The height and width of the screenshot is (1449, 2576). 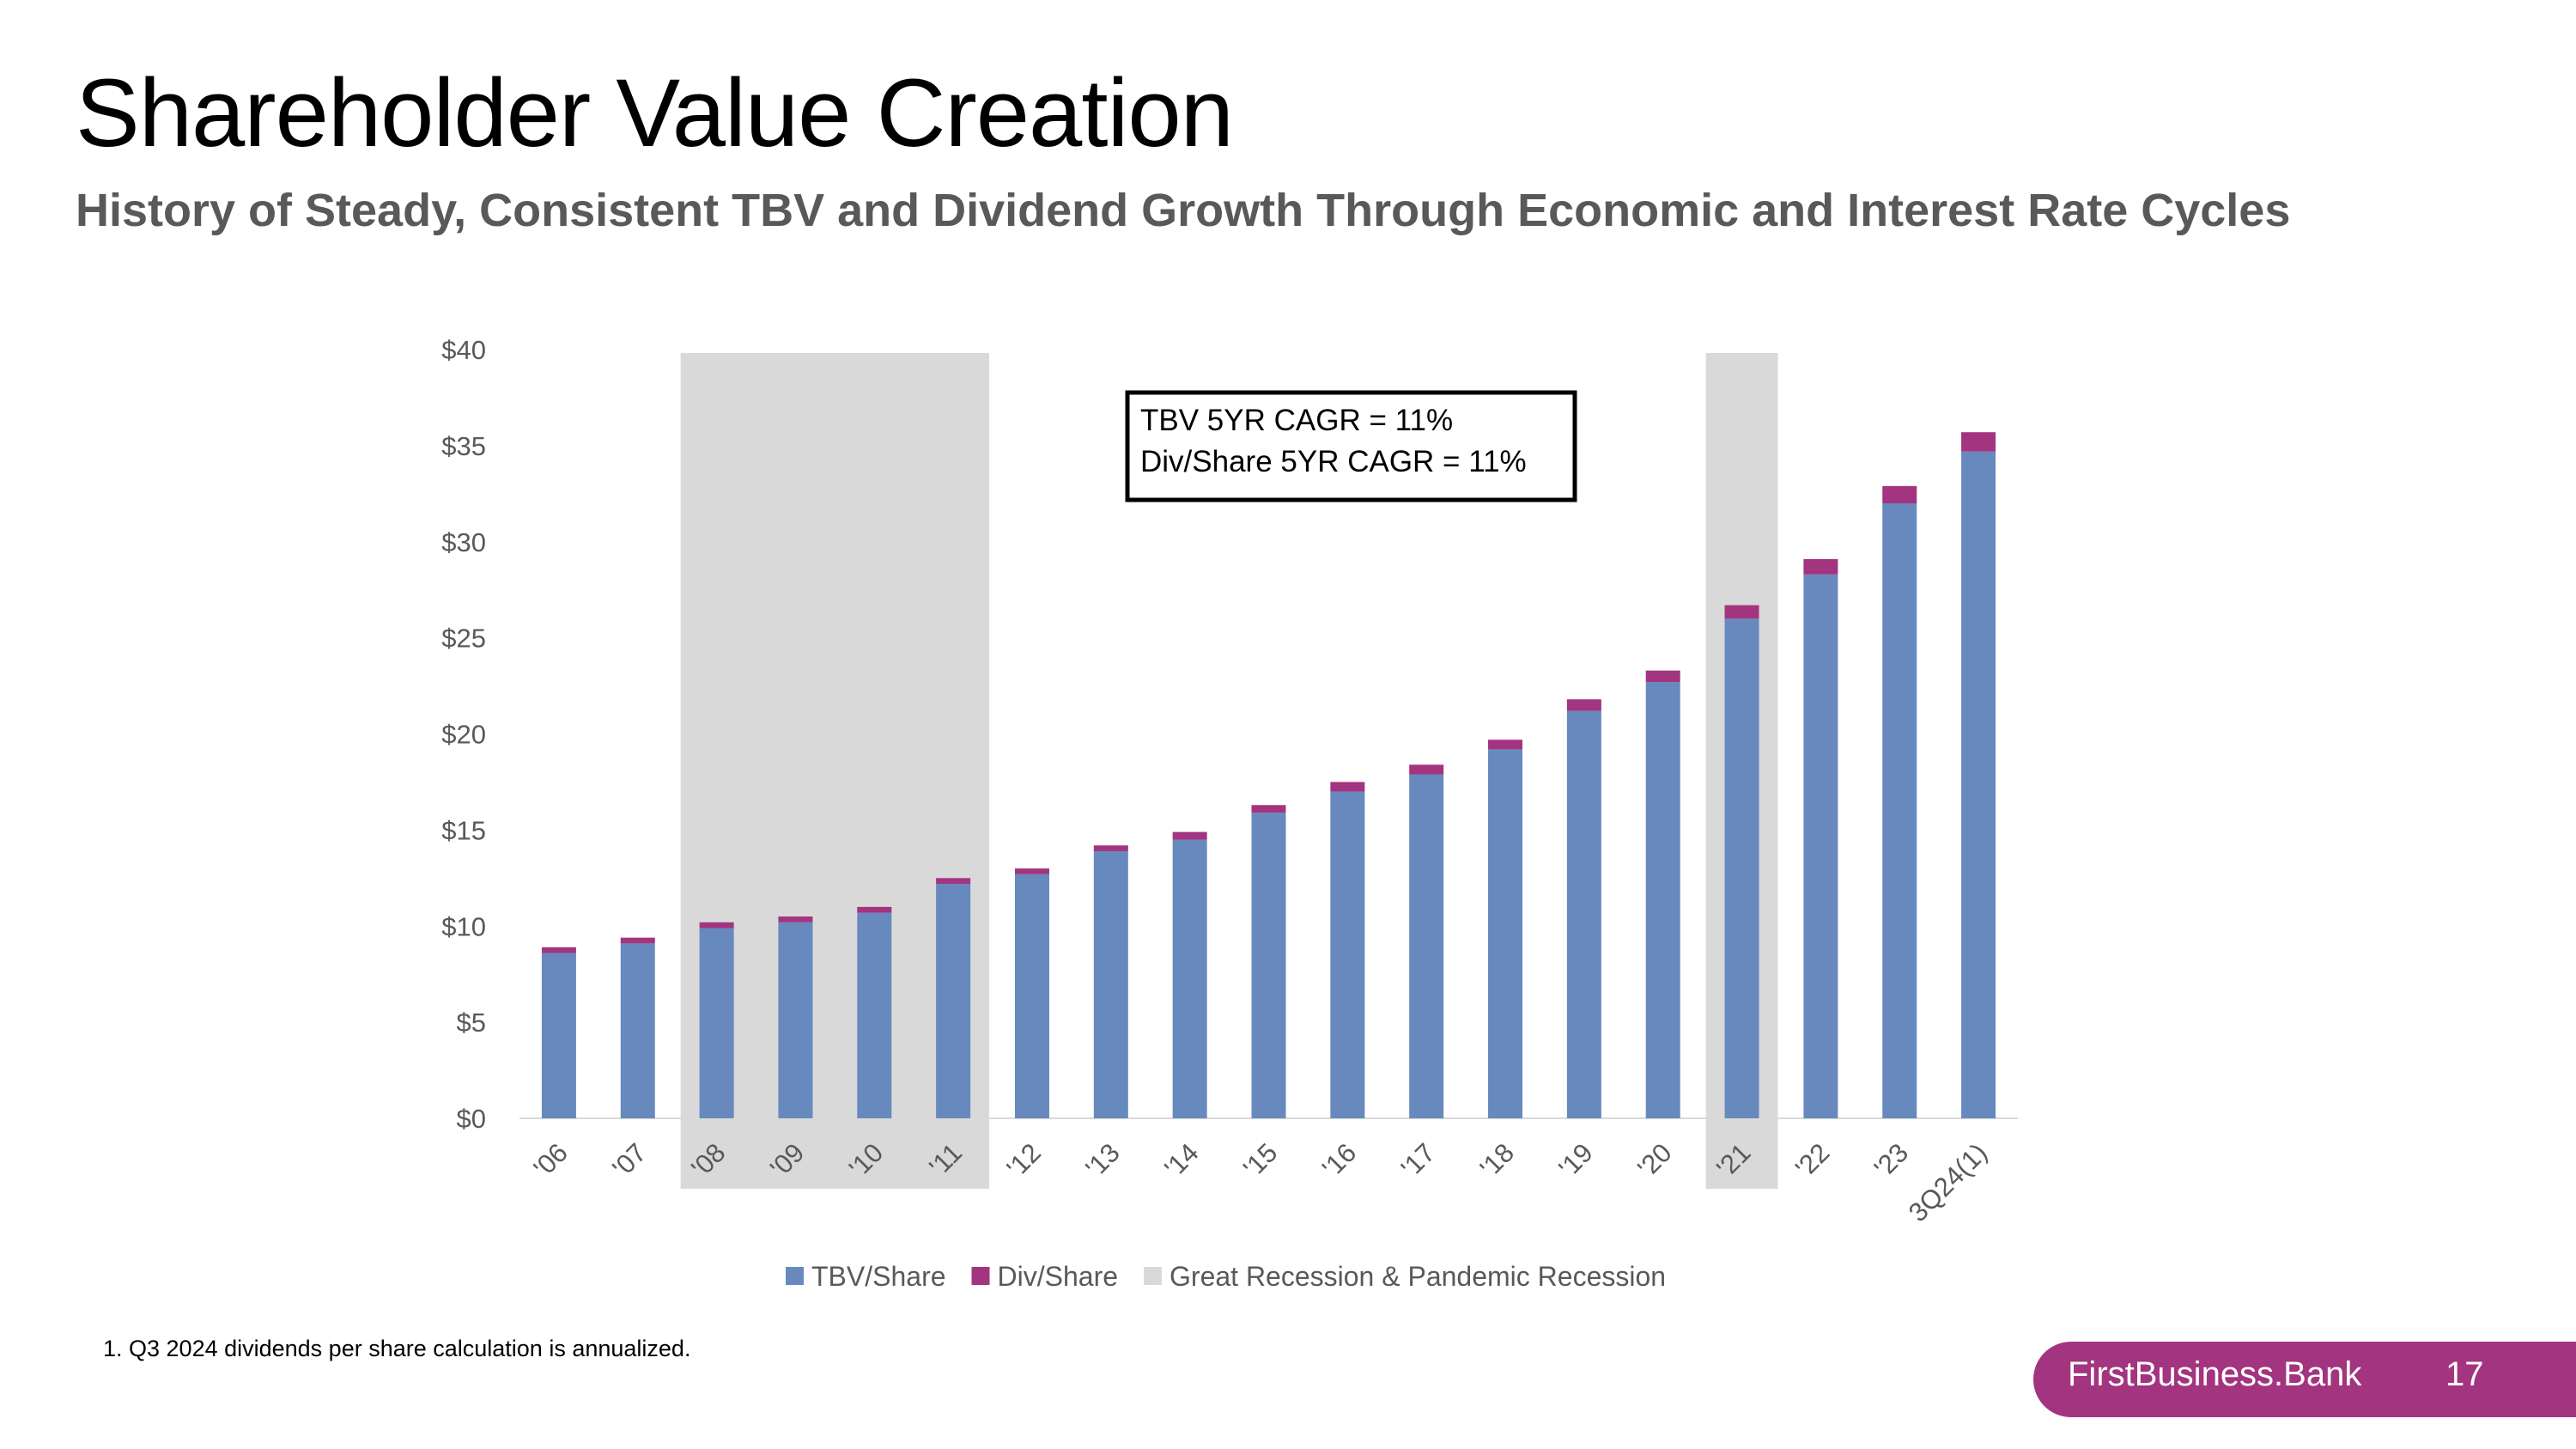 What do you see at coordinates (1654, 1160) in the screenshot?
I see `x-tick-label: '20` at bounding box center [1654, 1160].